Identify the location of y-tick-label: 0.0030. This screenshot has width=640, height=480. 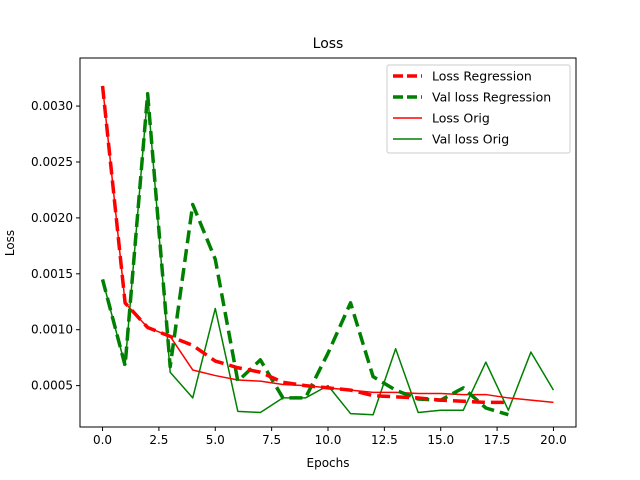
(52, 106).